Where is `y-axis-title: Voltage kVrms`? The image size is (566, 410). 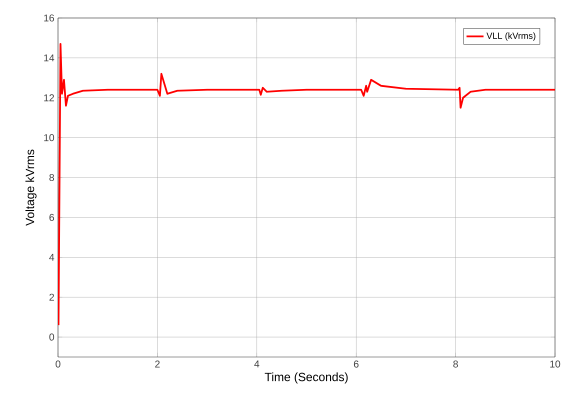
y-axis-title: Voltage kVrms is located at coordinates (31, 188).